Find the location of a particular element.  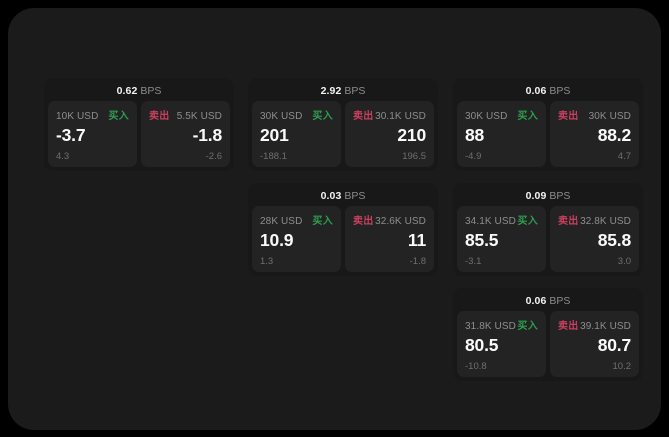

sell-size-label: 30.1K USD is located at coordinates (400, 116).